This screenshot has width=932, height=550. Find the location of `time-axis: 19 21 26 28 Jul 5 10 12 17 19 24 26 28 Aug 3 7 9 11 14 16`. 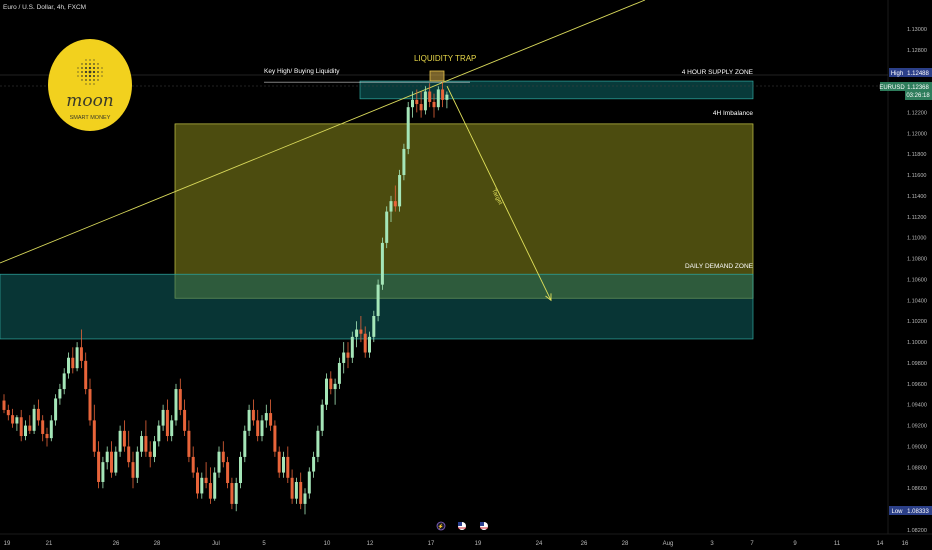

time-axis: 19 21 26 28 Jul 5 10 12 17 19 24 26 28 Aug 3 7 9 11 14 16 is located at coordinates (456, 544).